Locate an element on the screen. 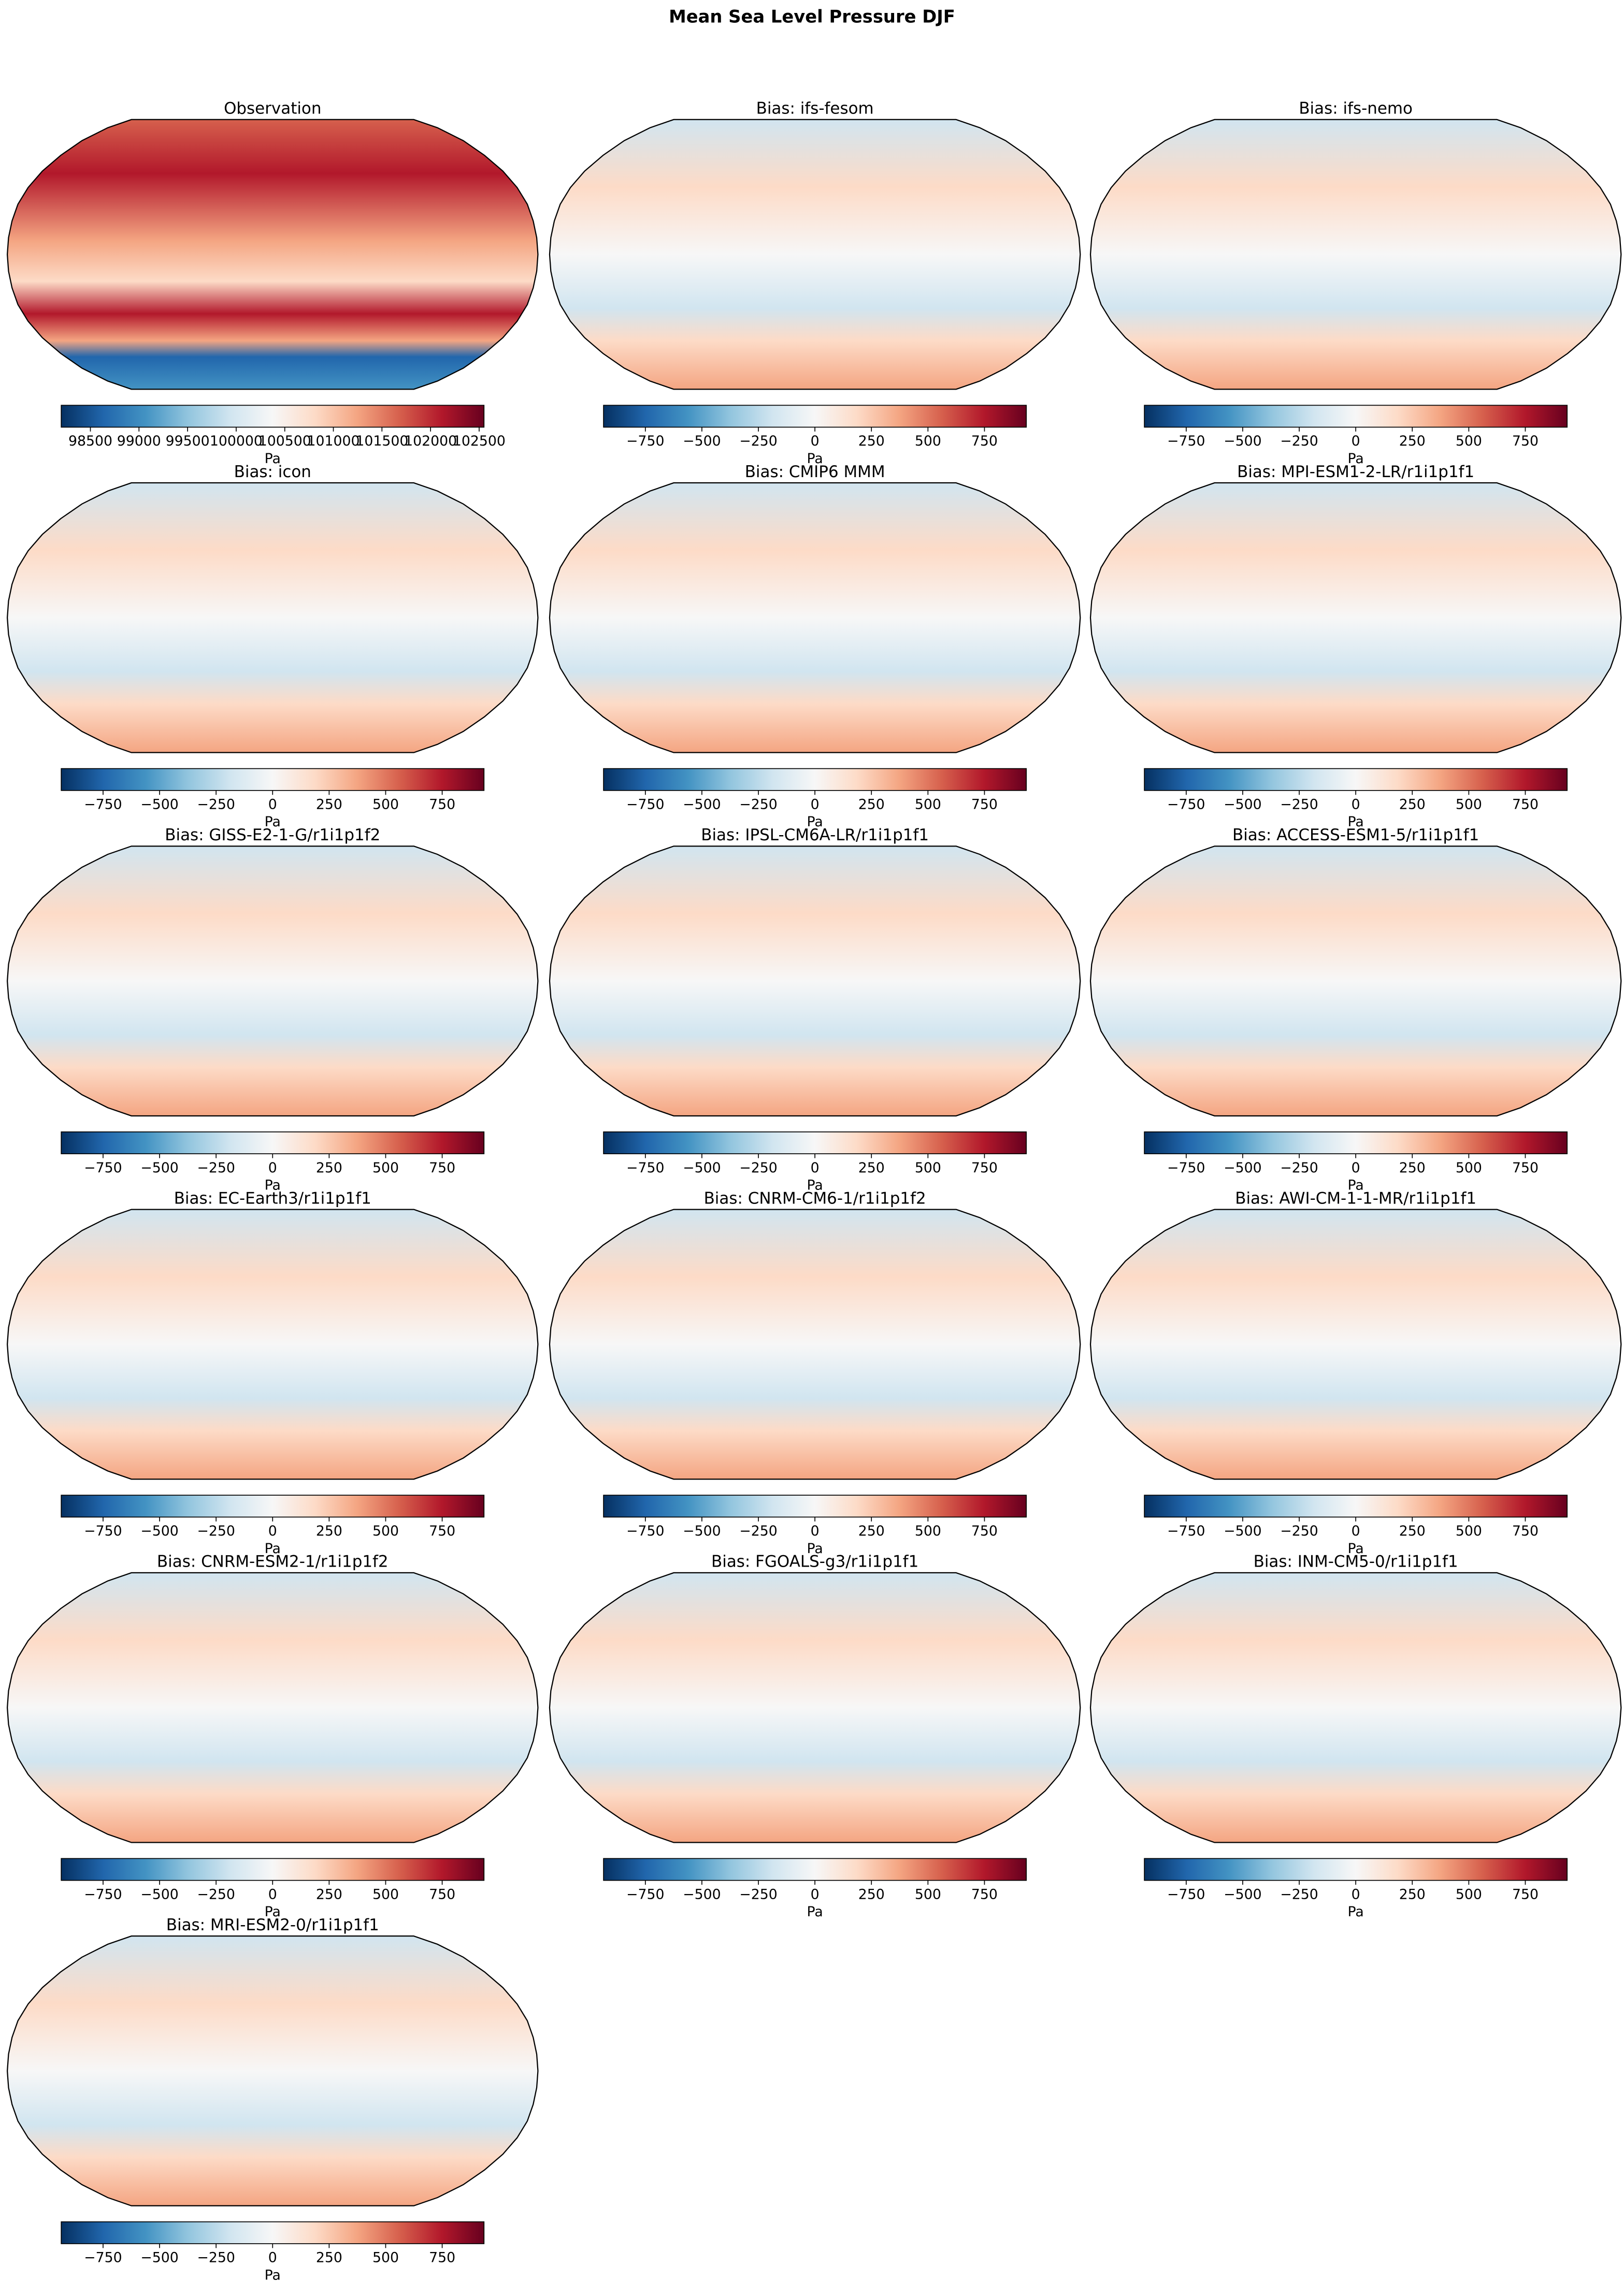 Image resolution: width=1624 pixels, height=2281 pixels. figure-title: Mean Sea Level Pressure DJF is located at coordinates (812, 16).